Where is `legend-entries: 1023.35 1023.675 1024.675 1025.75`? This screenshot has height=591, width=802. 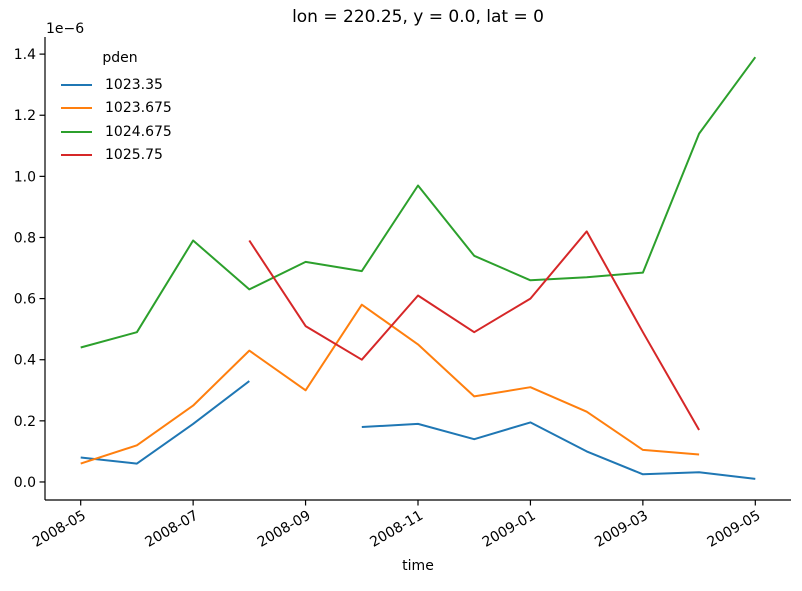
legend-entries: 1023.35 1023.675 1024.675 1025.75 is located at coordinates (120, 120).